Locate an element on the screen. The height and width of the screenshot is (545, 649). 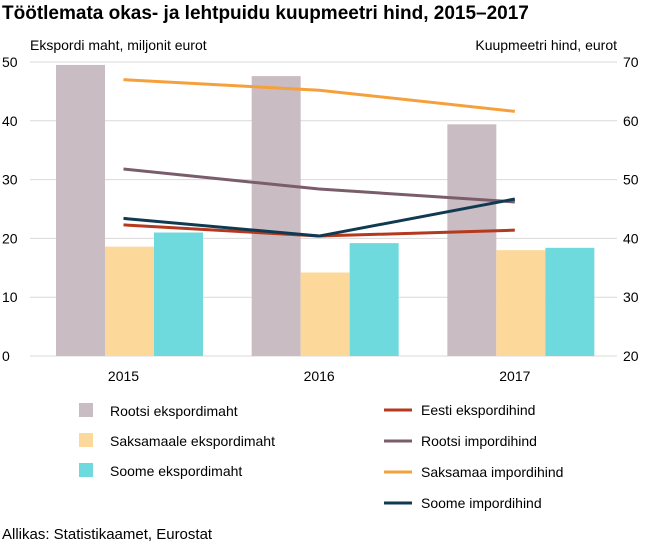
left-tick-label: 10 is located at coordinates (10, 297).